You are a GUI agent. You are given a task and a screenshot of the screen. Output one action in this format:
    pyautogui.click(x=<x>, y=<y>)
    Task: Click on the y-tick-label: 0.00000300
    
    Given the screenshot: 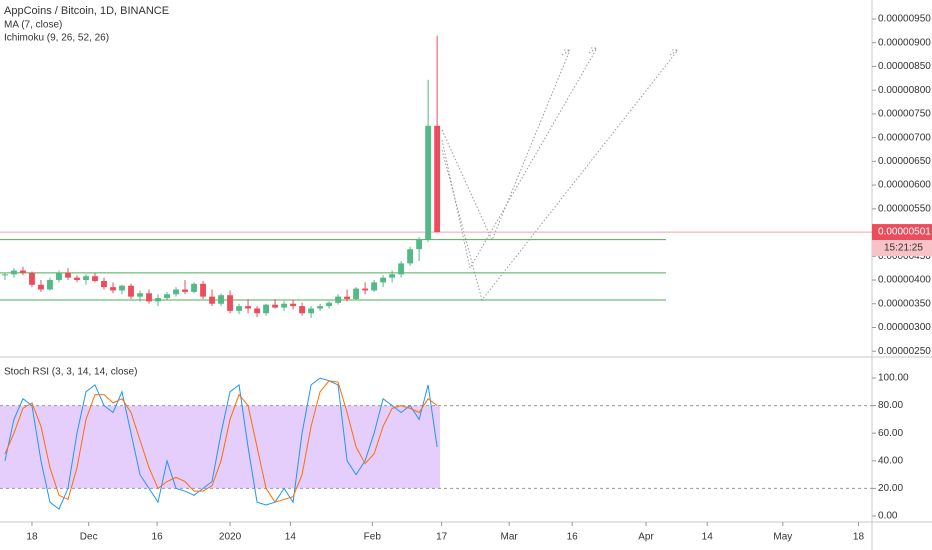 What is the action you would take?
    pyautogui.click(x=904, y=327)
    